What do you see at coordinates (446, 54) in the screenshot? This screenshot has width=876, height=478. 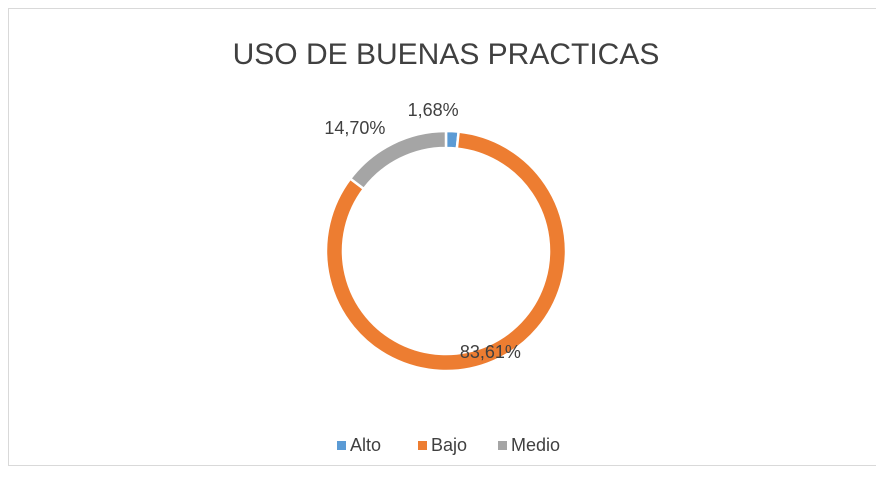 I see `chart-title: USO DE BUENAS PRACTICAS` at bounding box center [446, 54].